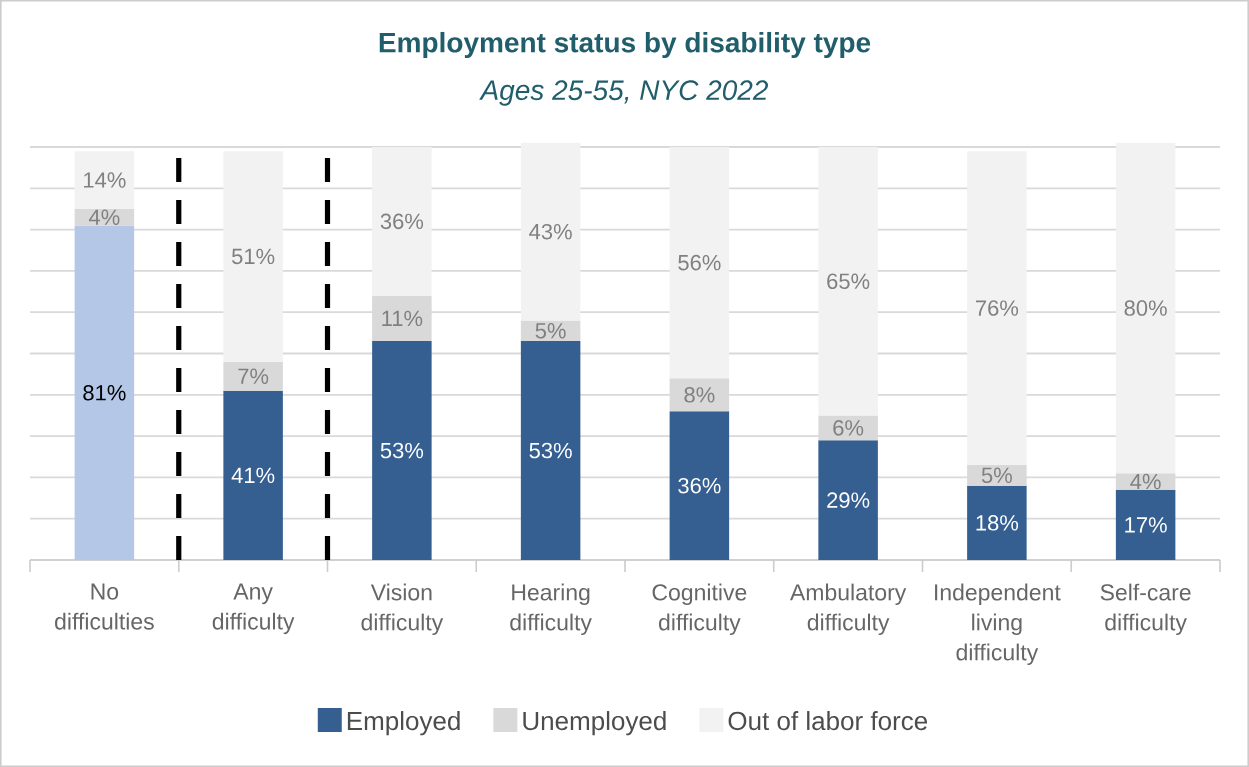 This screenshot has height=767, width=1249. Describe the element at coordinates (625, 45) in the screenshot. I see `chart-title: Employment status by disability type` at that location.